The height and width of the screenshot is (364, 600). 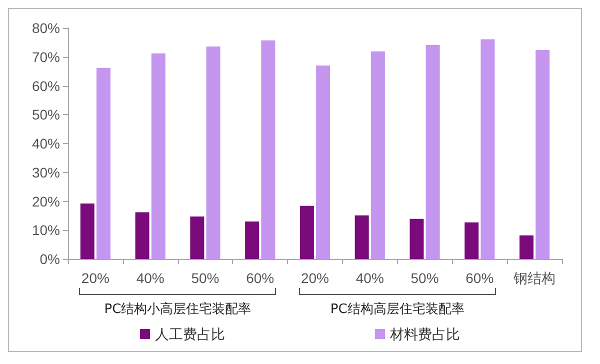 What do you see at coordinates (190, 334) in the screenshot?
I see `legend-label: 人工费占比` at bounding box center [190, 334].